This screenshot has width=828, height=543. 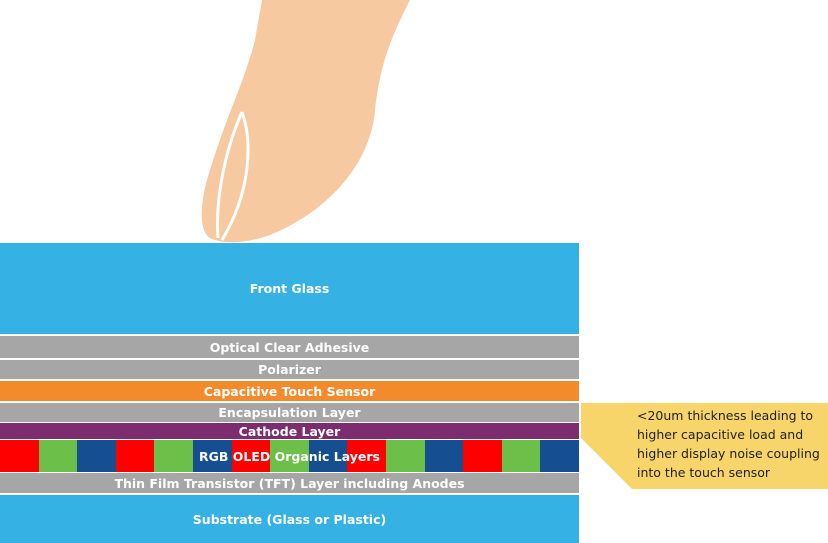 I want to click on polarizer-layer: Polarizer, so click(x=289, y=369).